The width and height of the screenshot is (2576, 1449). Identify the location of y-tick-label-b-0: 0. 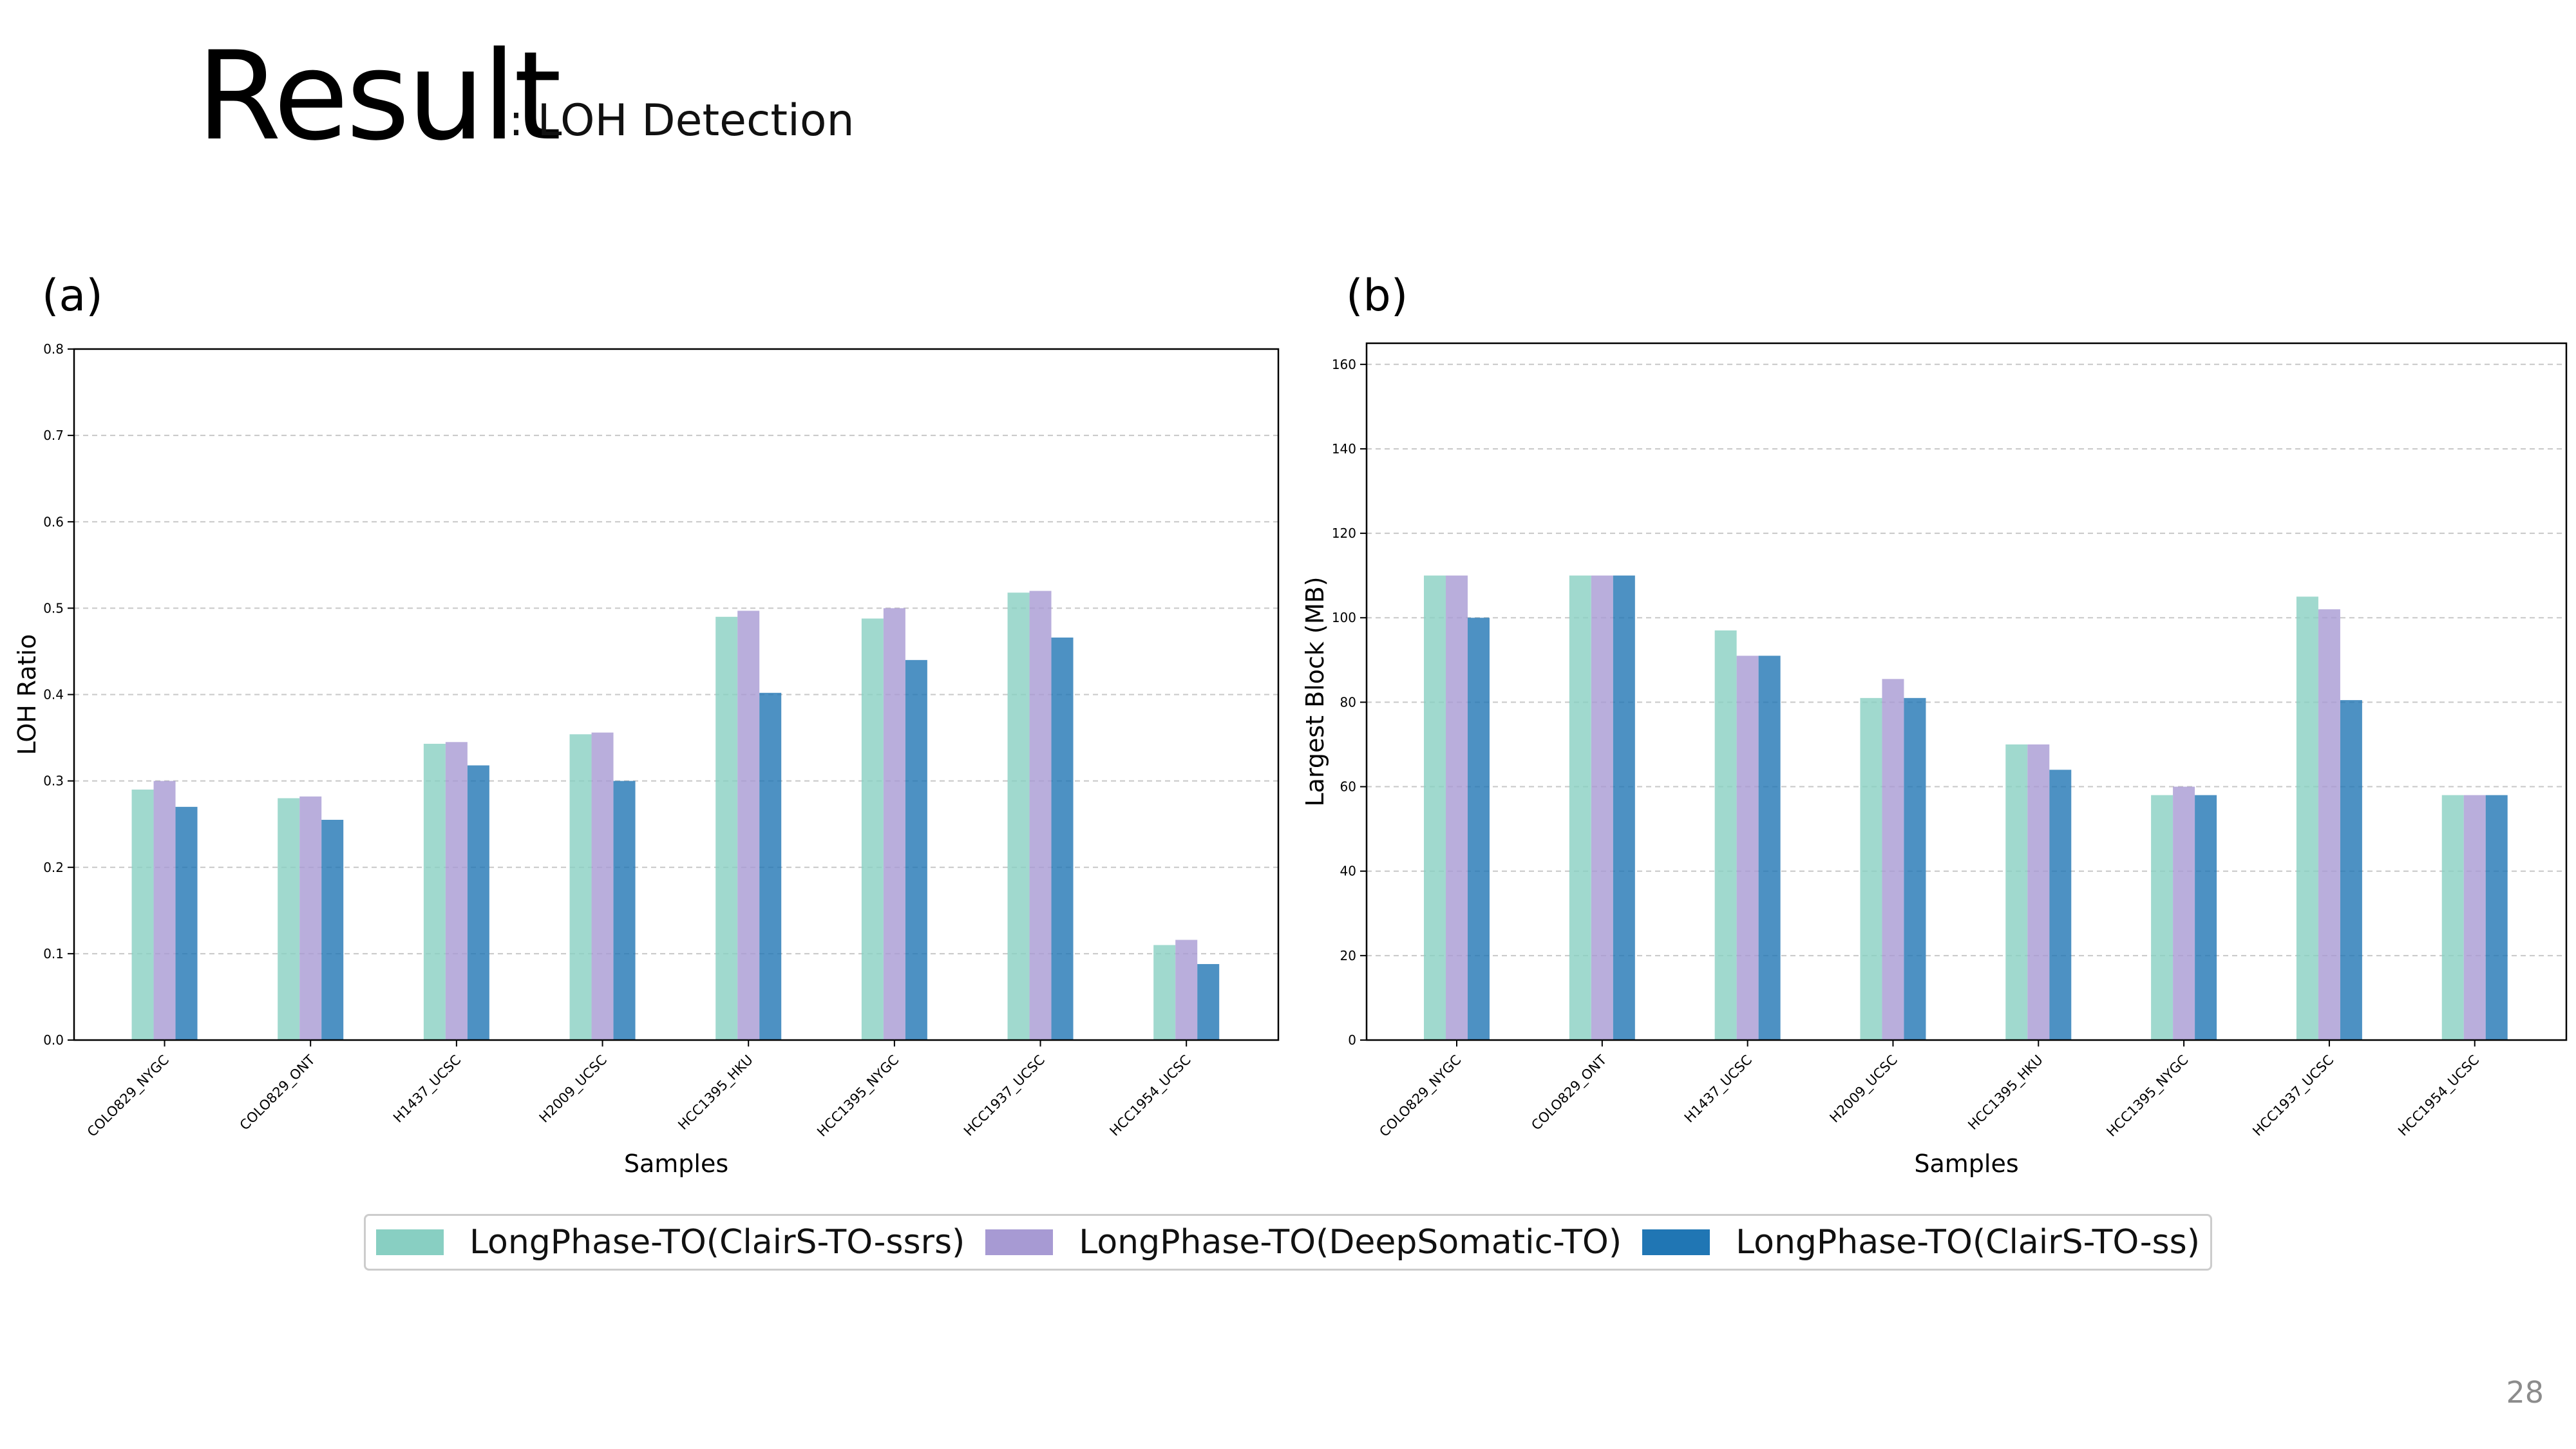
(1352, 1040).